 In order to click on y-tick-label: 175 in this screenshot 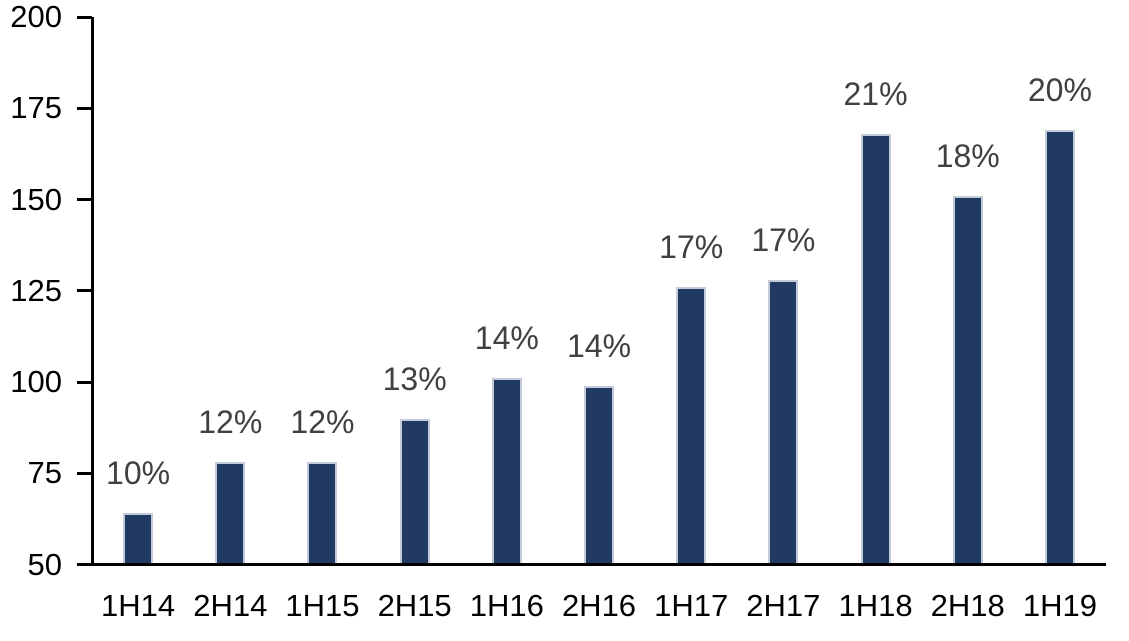, I will do `click(36, 108)`.